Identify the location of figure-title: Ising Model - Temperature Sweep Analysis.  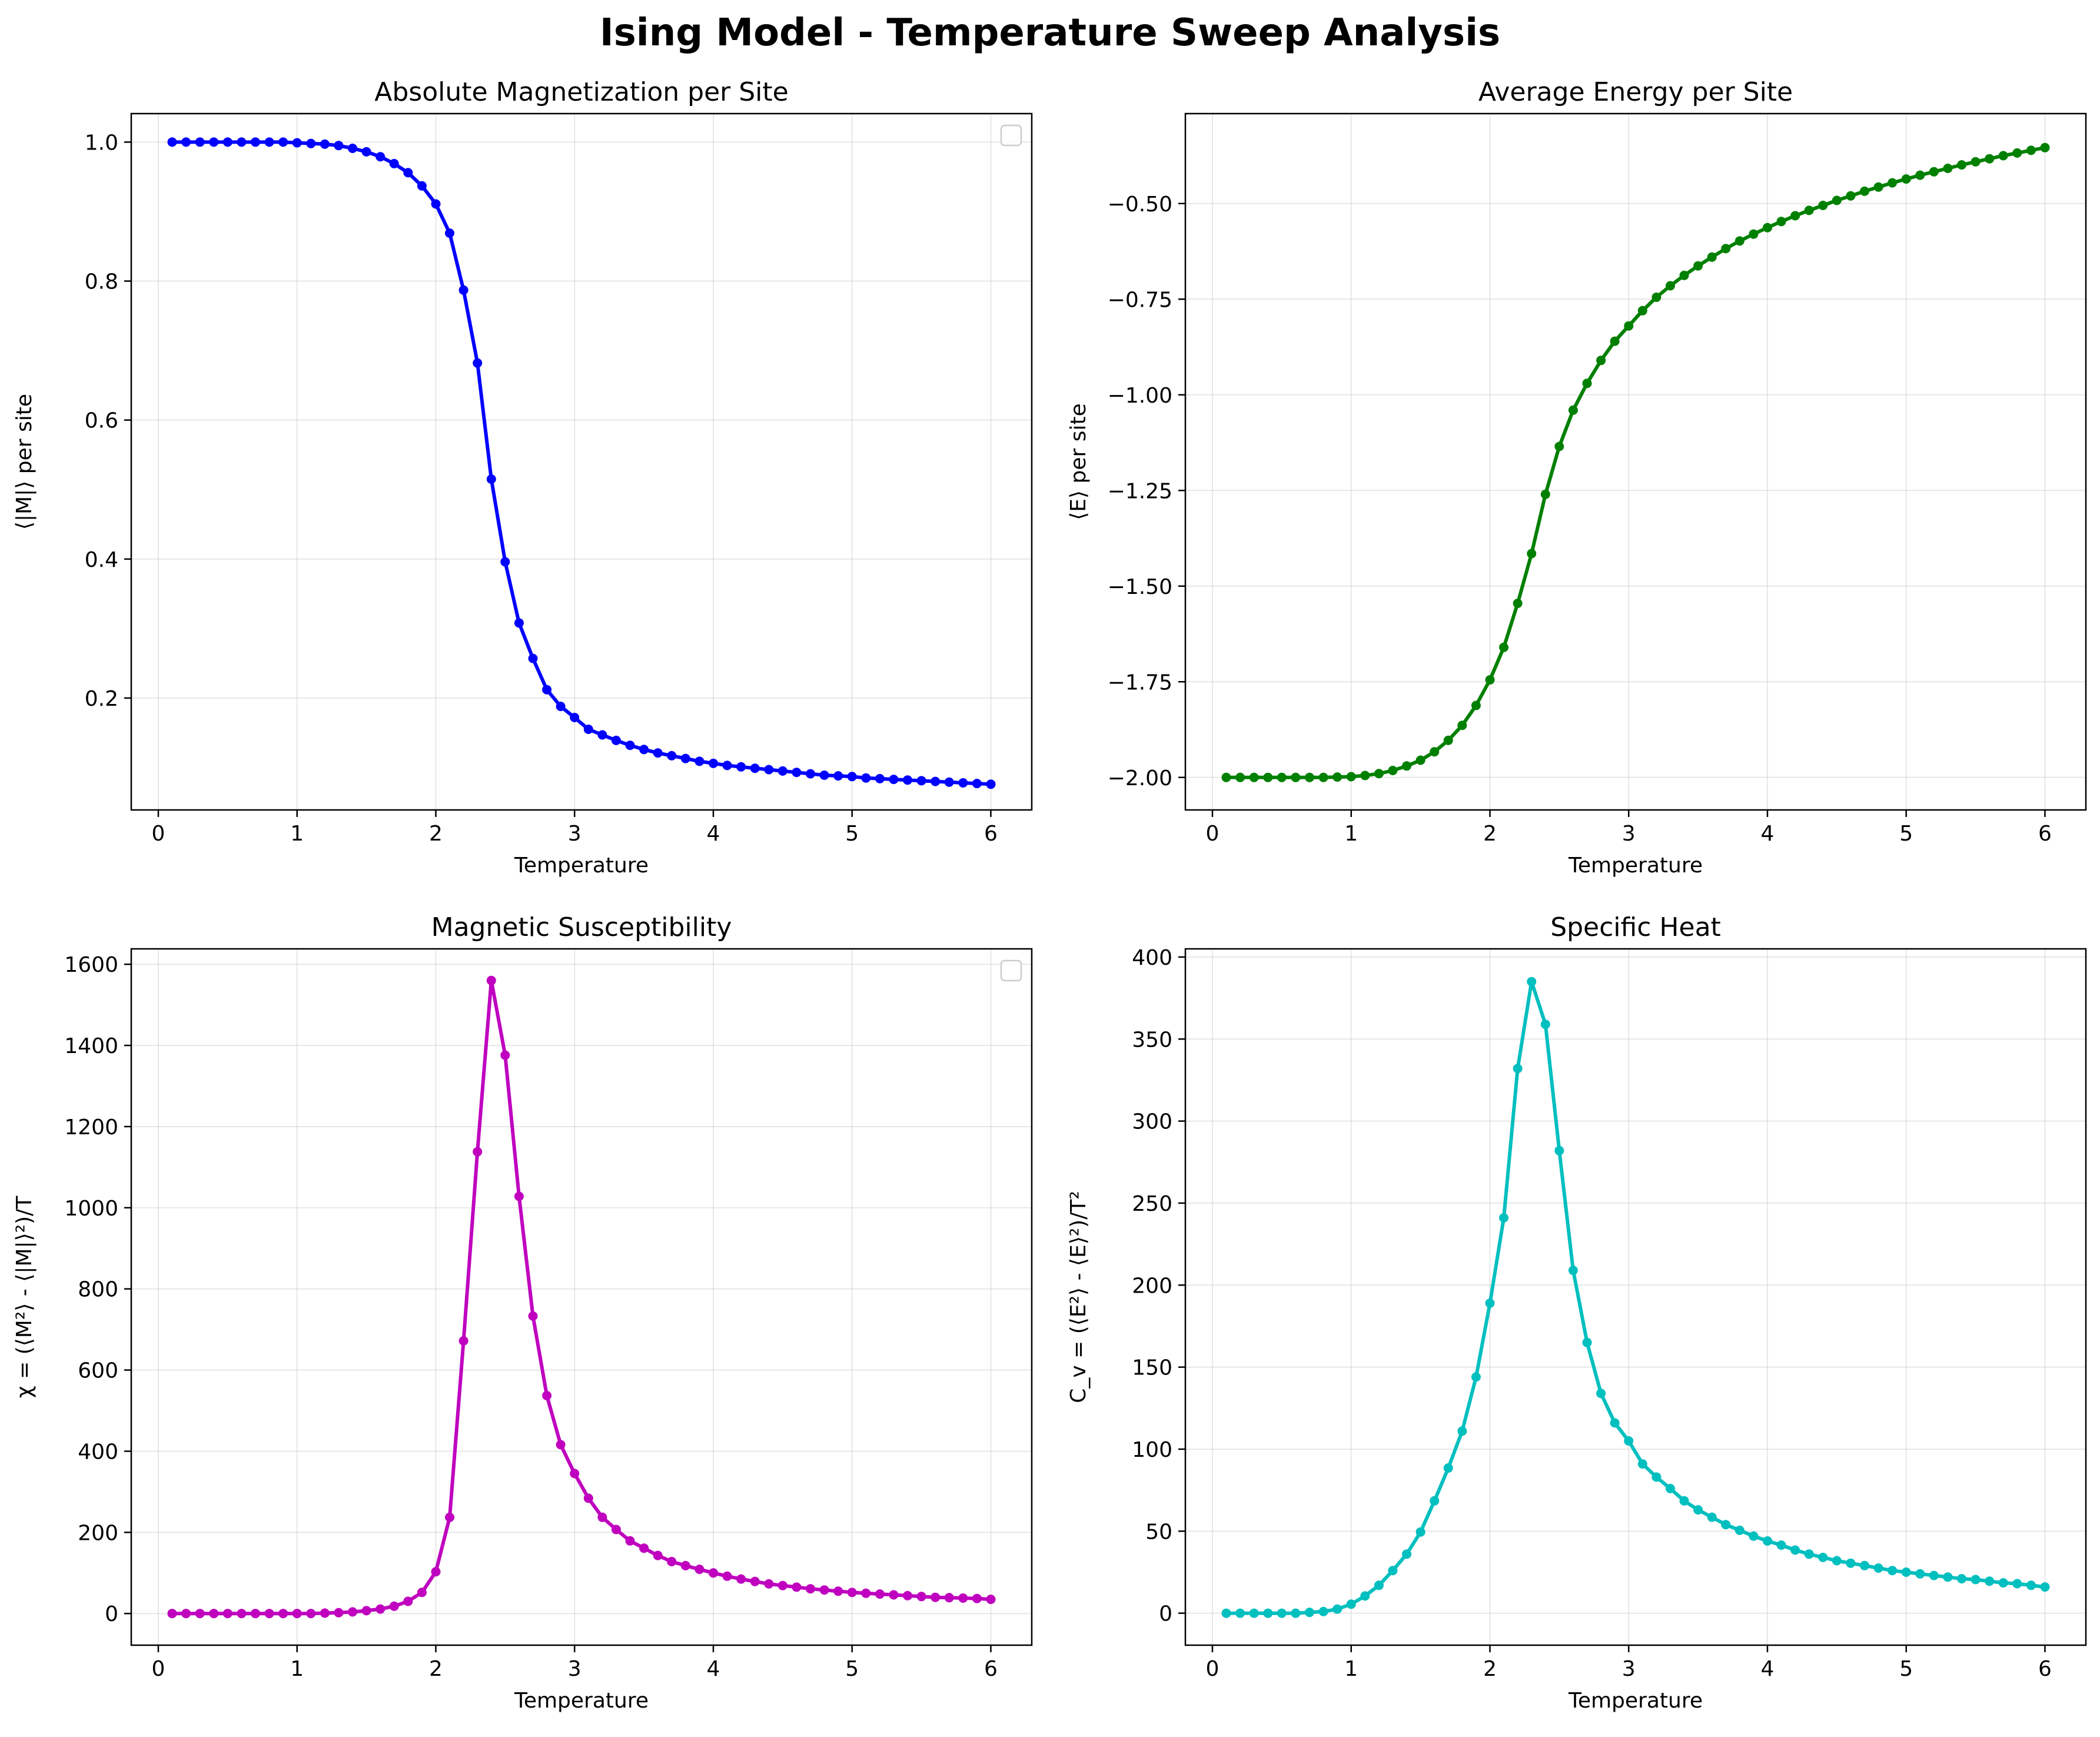
(1050, 33).